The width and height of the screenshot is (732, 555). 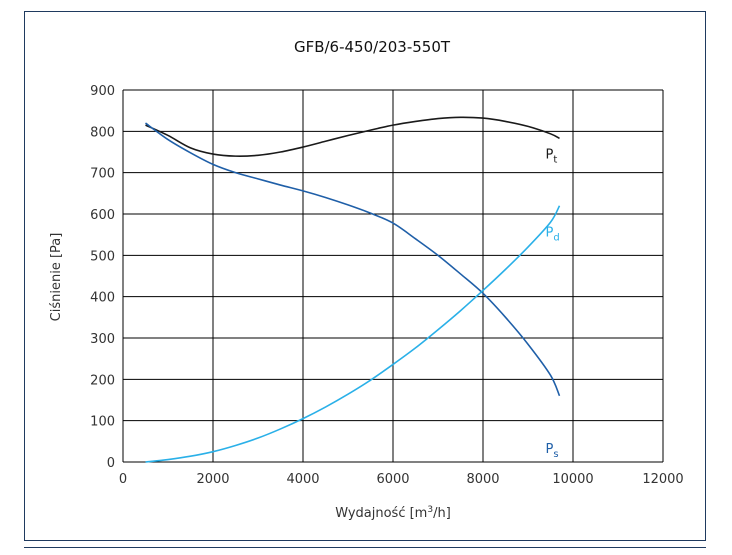 I want to click on y-tick-label: 900, so click(x=102, y=91).